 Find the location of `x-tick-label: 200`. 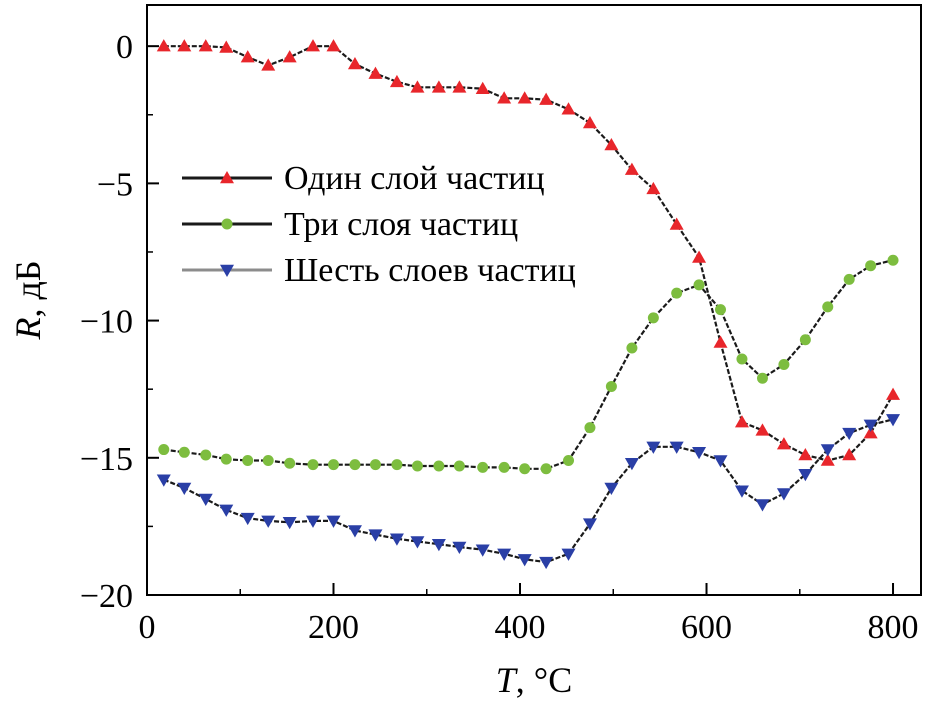

x-tick-label: 200 is located at coordinates (333, 627).